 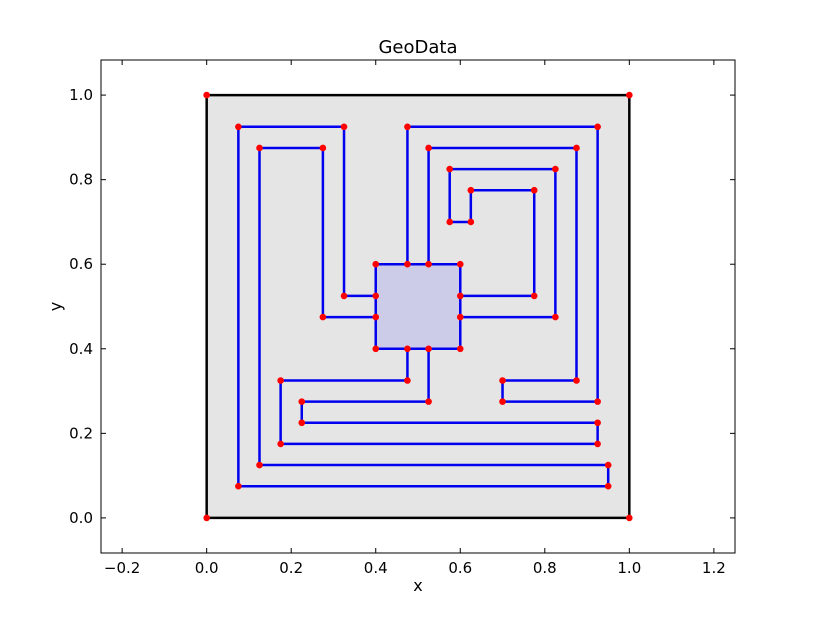 I want to click on x-tick-label: 0.8, so click(x=545, y=568).